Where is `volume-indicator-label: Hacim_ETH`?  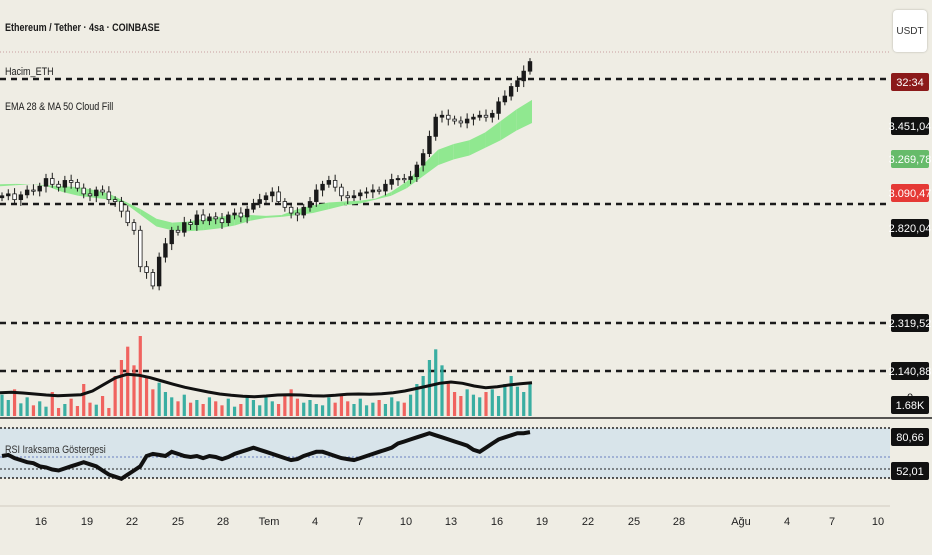
volume-indicator-label: Hacim_ETH is located at coordinates (29, 72).